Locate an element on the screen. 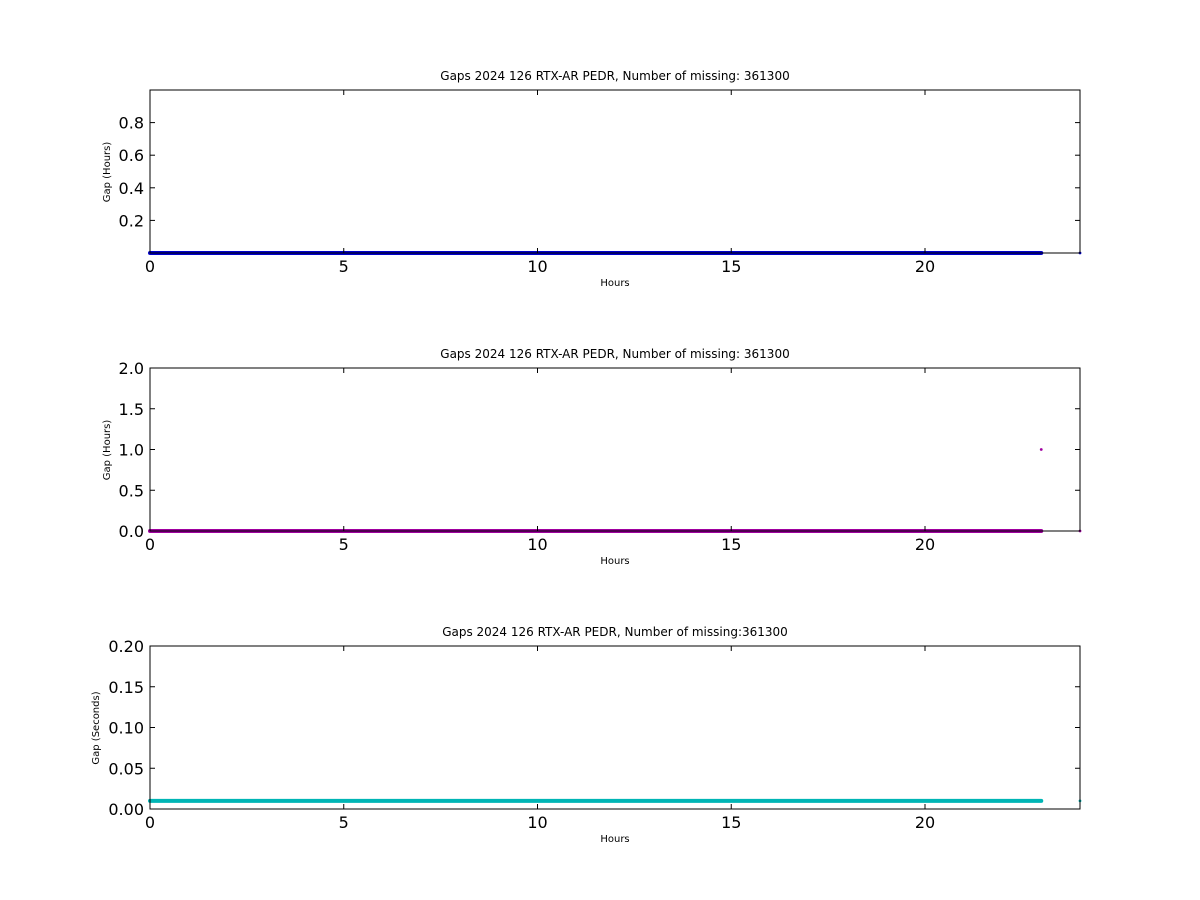 This screenshot has height=900, width=1200. y-tick-label: 0.5 is located at coordinates (131, 490).